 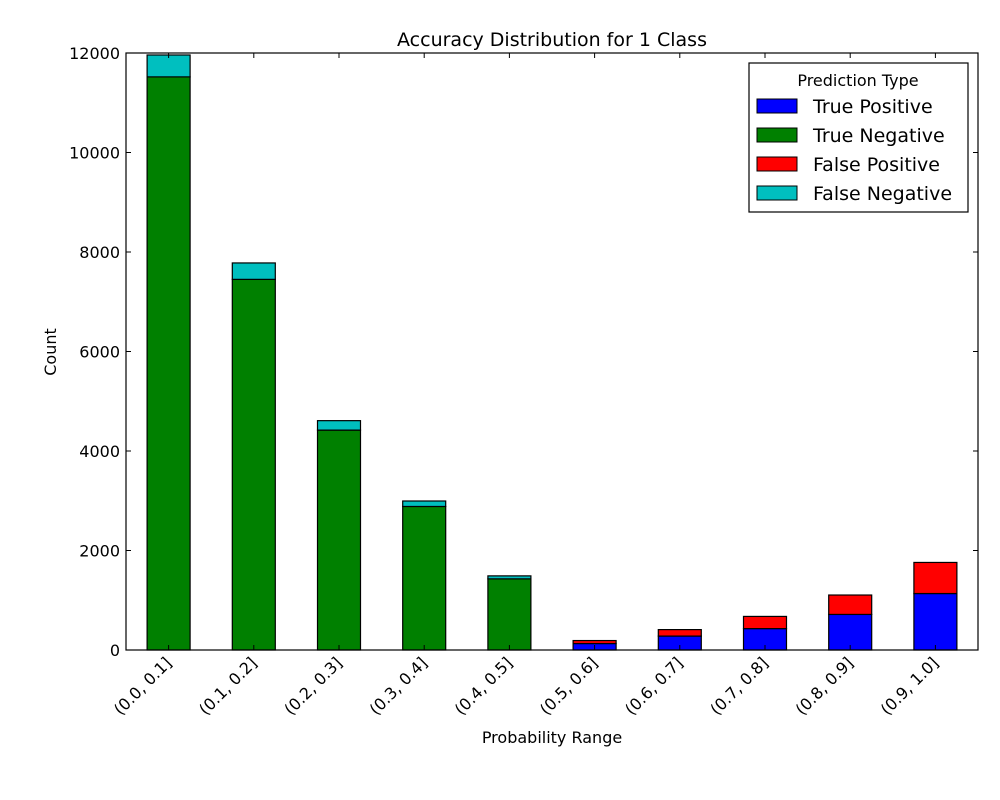 What do you see at coordinates (94, 53) in the screenshot?
I see `y-tick-label: 12000` at bounding box center [94, 53].